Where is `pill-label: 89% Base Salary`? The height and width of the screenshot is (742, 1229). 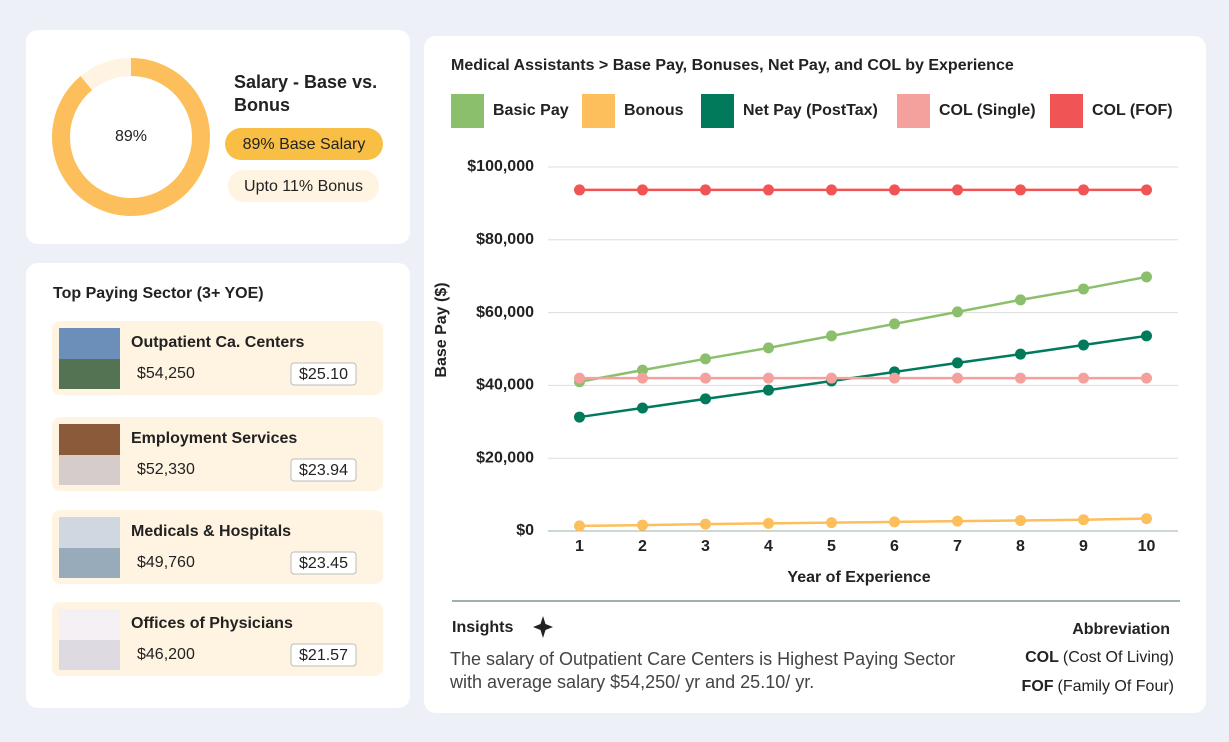 pill-label: 89% Base Salary is located at coordinates (304, 144).